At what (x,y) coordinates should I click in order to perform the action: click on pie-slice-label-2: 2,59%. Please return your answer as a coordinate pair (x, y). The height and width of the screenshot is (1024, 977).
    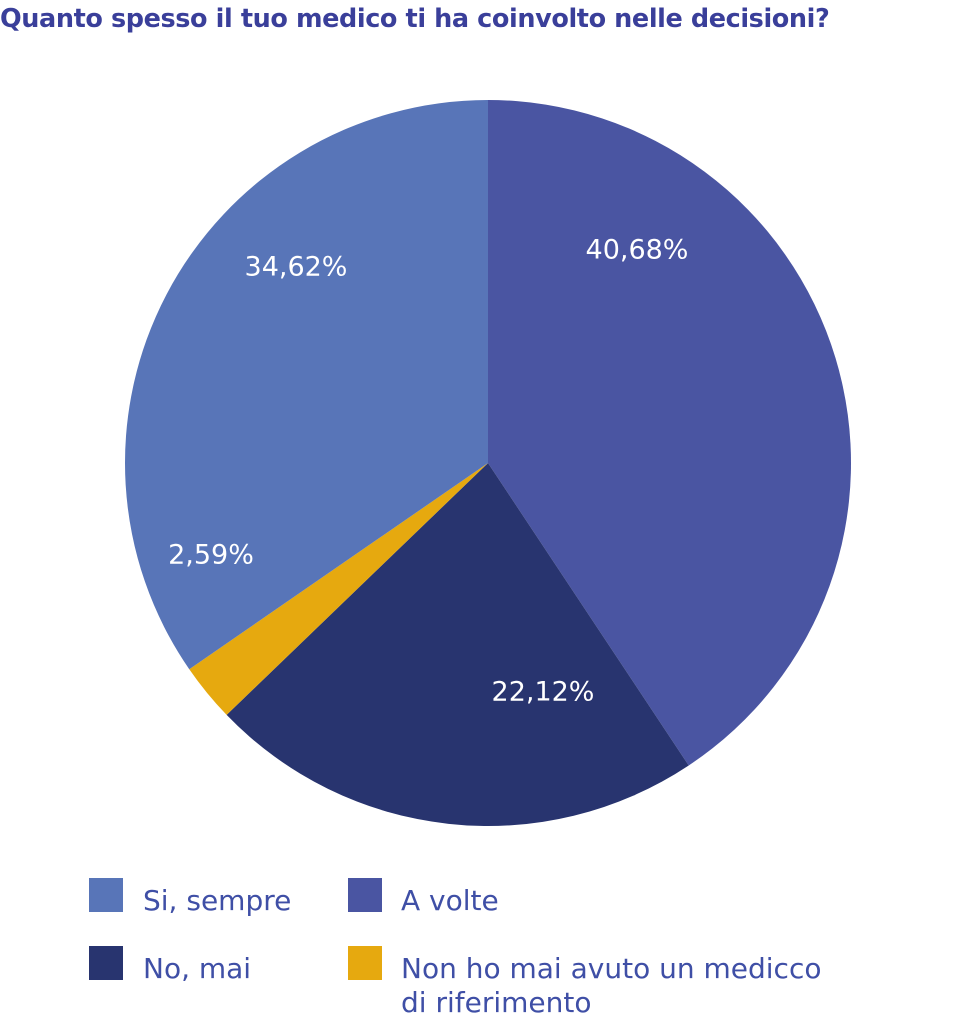
    Looking at the image, I should click on (211, 555).